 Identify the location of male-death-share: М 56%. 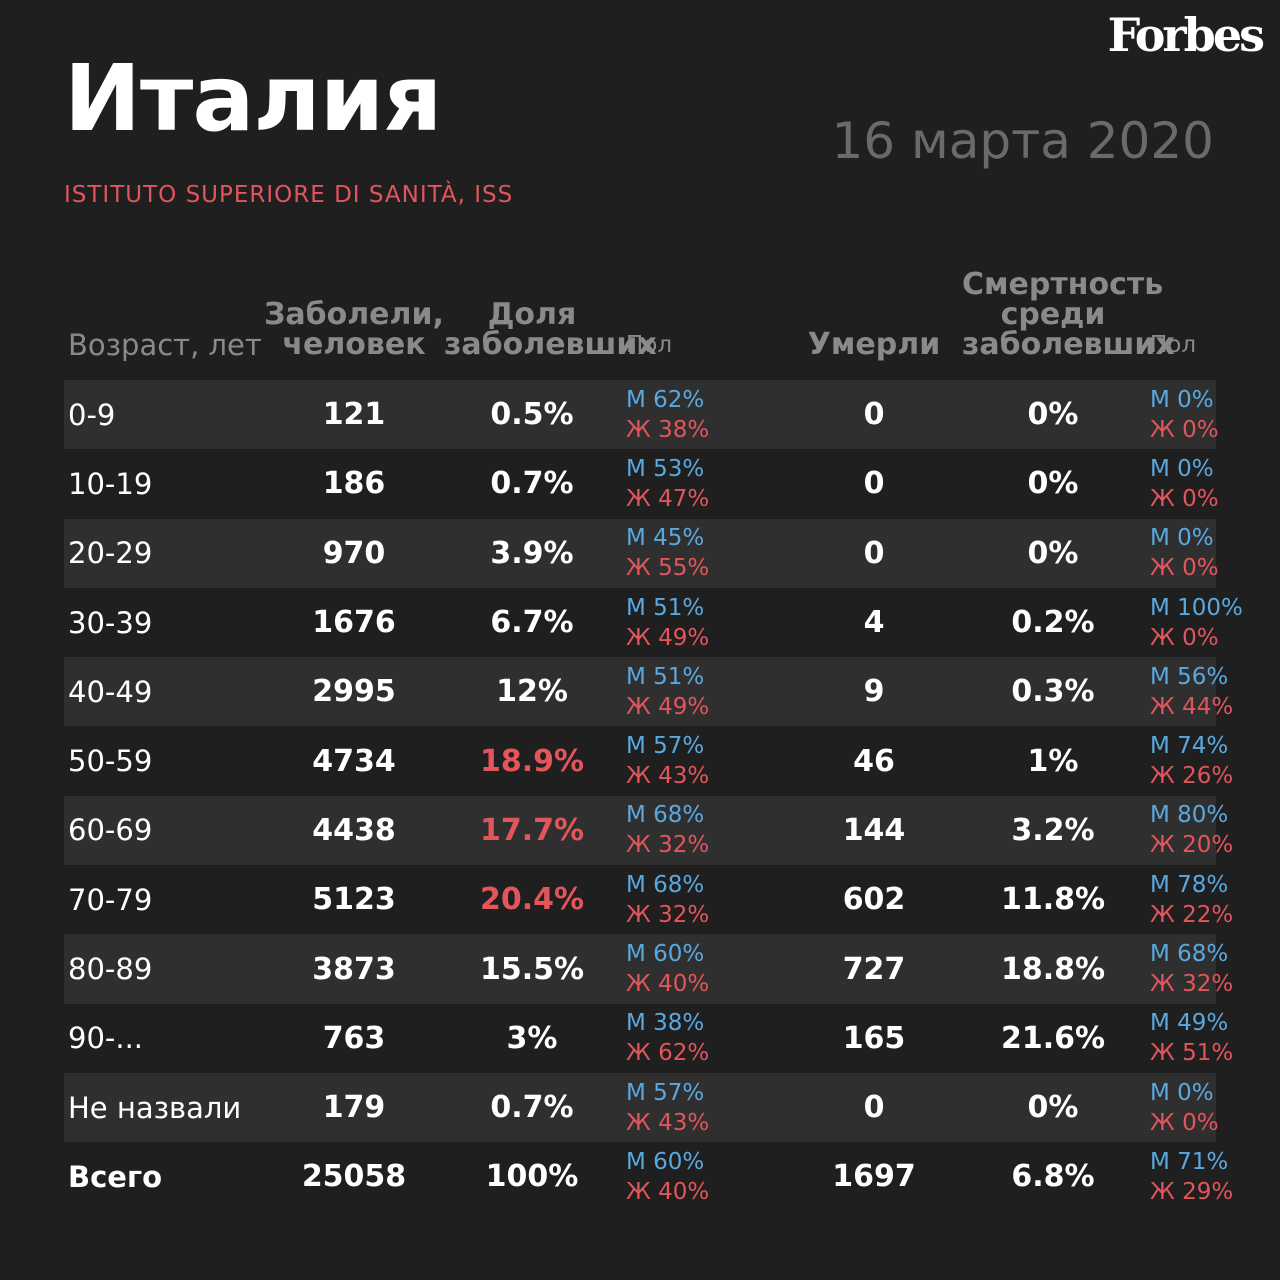
(1189, 676).